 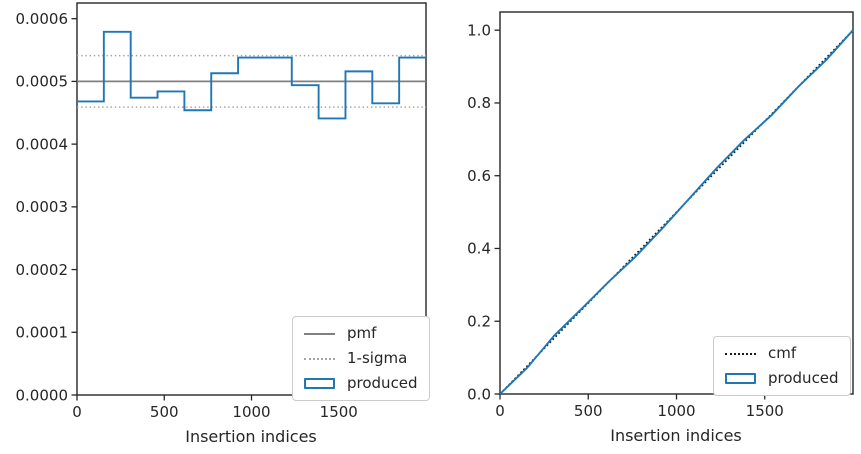 I want to click on y-tick-label: 0.0004, so click(x=42, y=144).